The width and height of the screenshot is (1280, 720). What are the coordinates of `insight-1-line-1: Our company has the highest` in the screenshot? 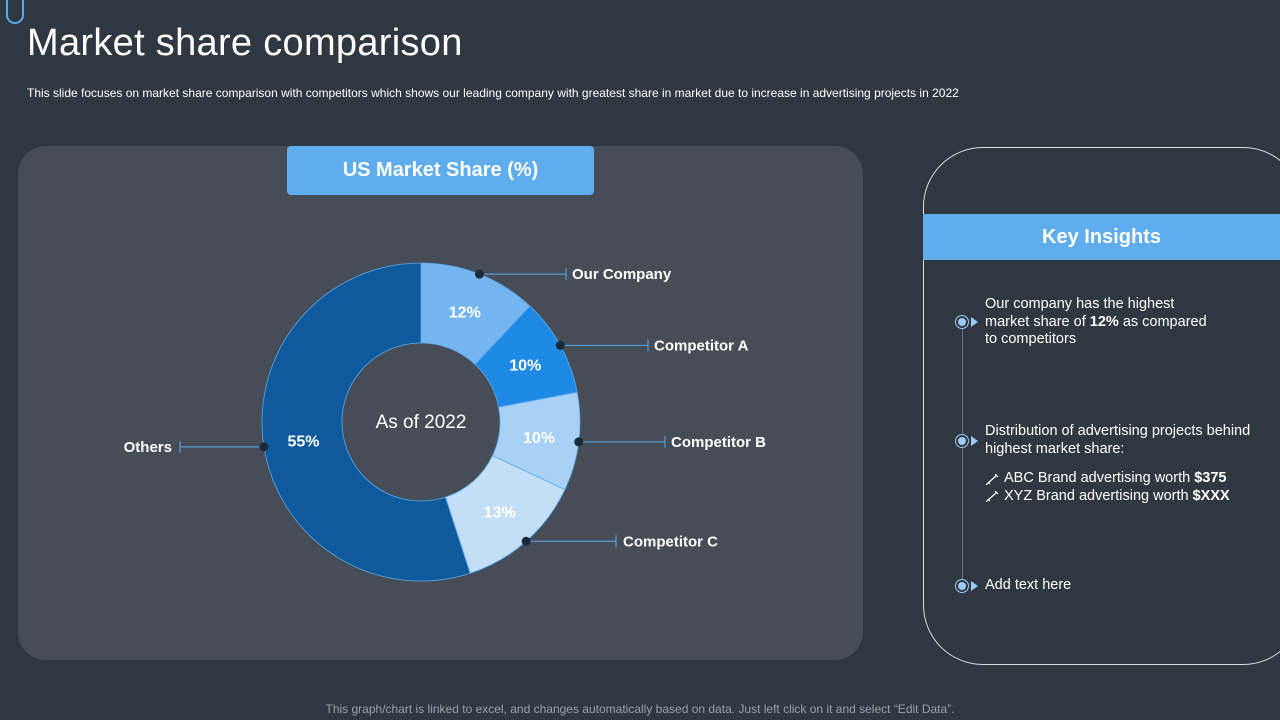 It's located at (1080, 304).